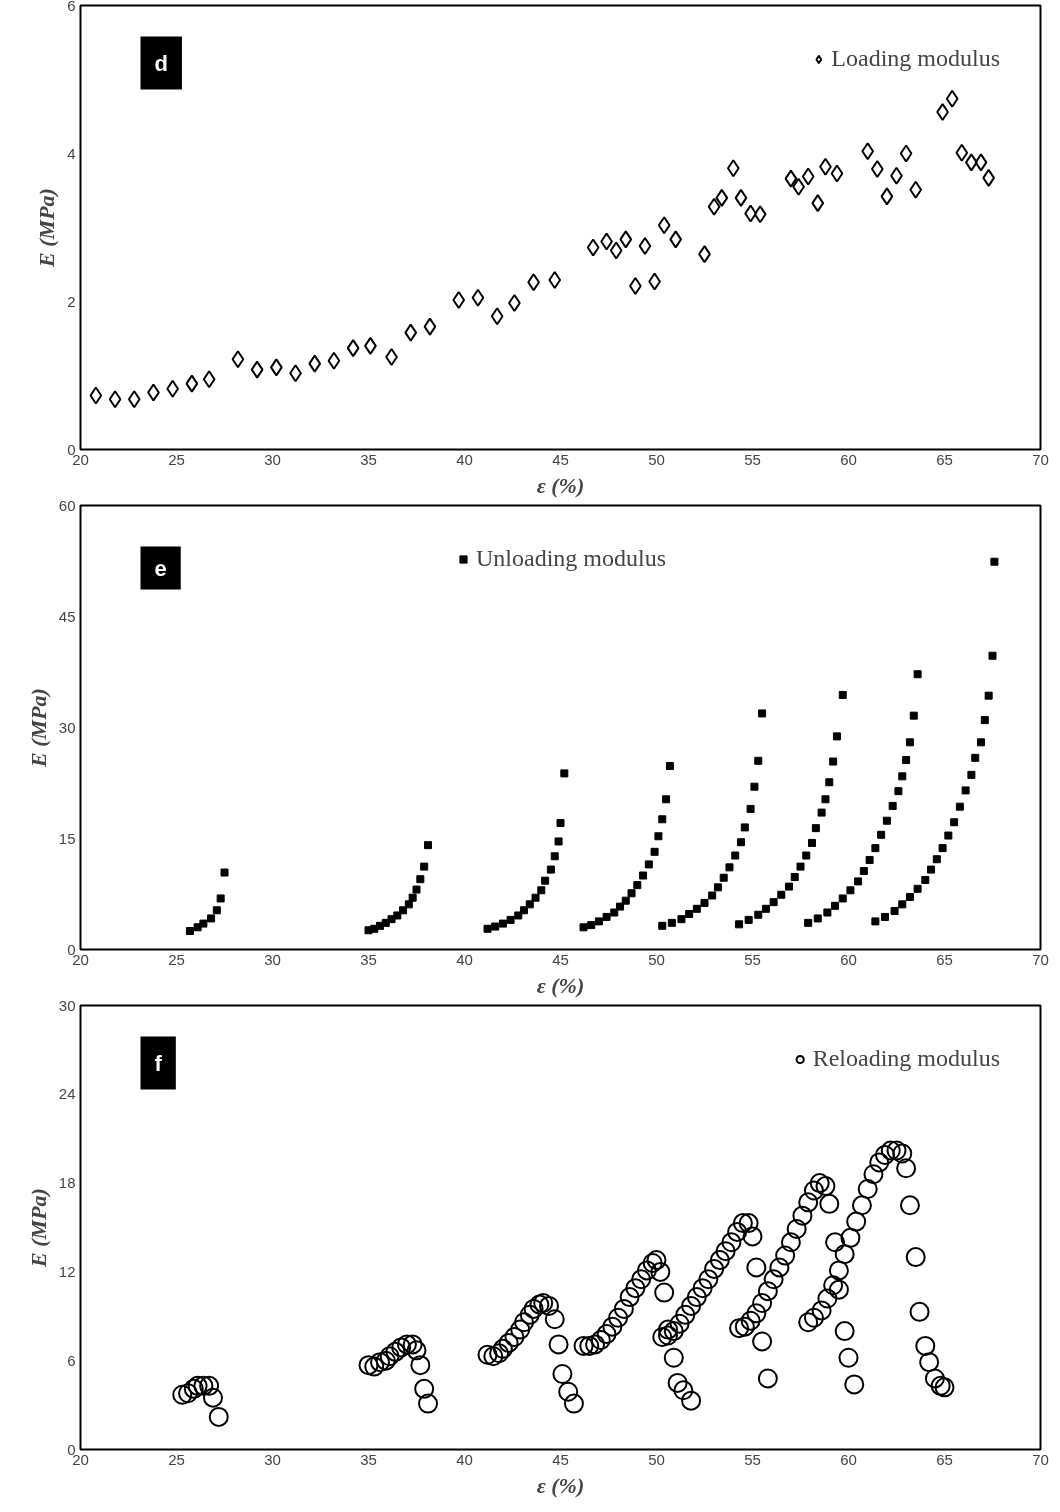 This screenshot has height=1512, width=1060. What do you see at coordinates (571, 558) in the screenshot?
I see `legend-label: Unloading modulus` at bounding box center [571, 558].